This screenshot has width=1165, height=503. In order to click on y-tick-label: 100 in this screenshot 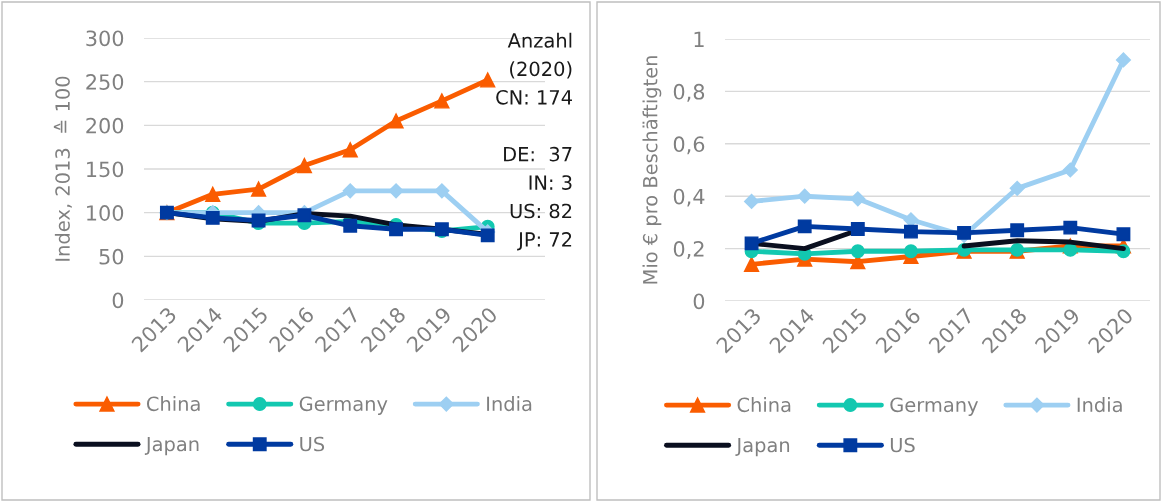, I will do `click(105, 213)`.